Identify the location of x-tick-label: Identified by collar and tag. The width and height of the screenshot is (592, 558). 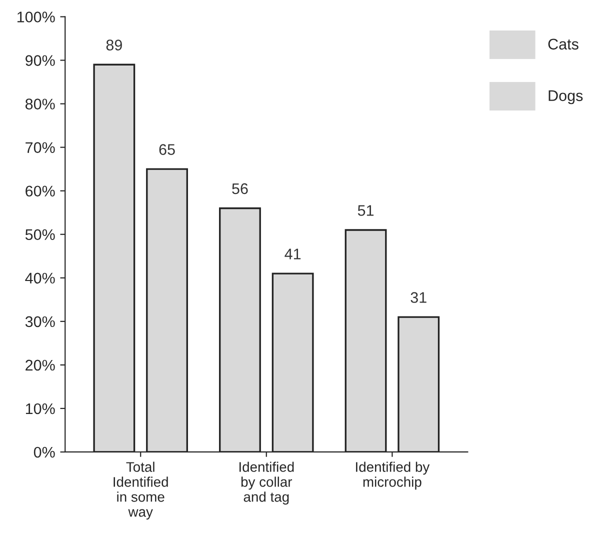
(267, 483).